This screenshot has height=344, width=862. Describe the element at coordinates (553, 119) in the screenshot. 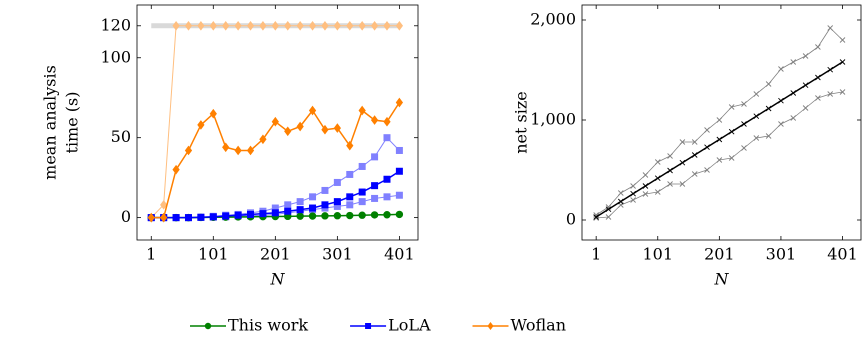

I see `y-tick-label: 1,000` at that location.